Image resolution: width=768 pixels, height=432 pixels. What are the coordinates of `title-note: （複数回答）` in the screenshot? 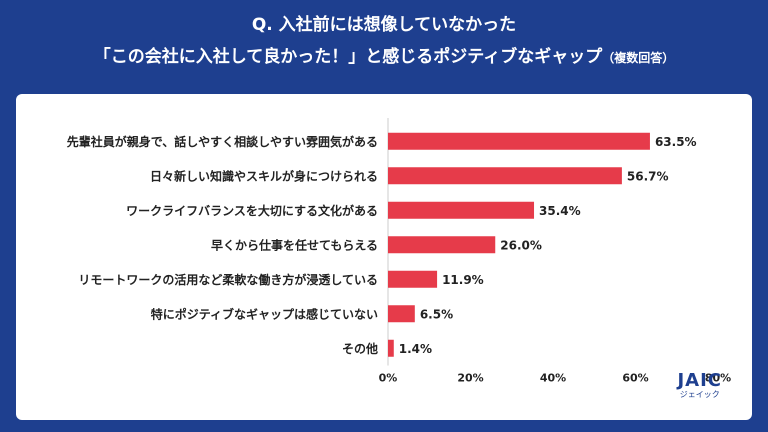 It's located at (638, 58).